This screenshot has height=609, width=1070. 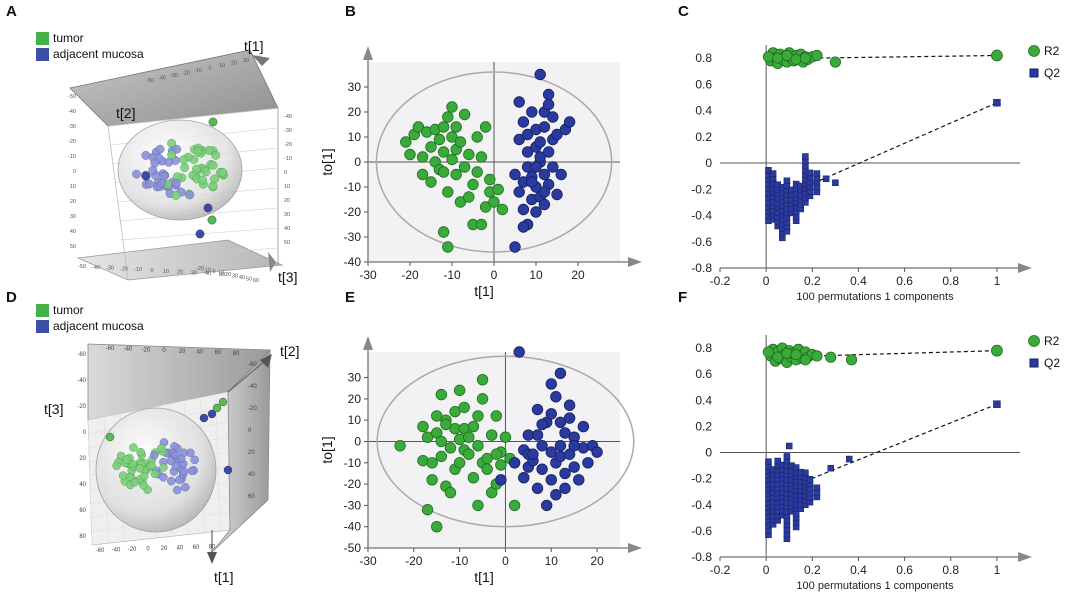 What do you see at coordinates (1034, 363) in the screenshot?
I see `legend-q2-marker` at bounding box center [1034, 363].